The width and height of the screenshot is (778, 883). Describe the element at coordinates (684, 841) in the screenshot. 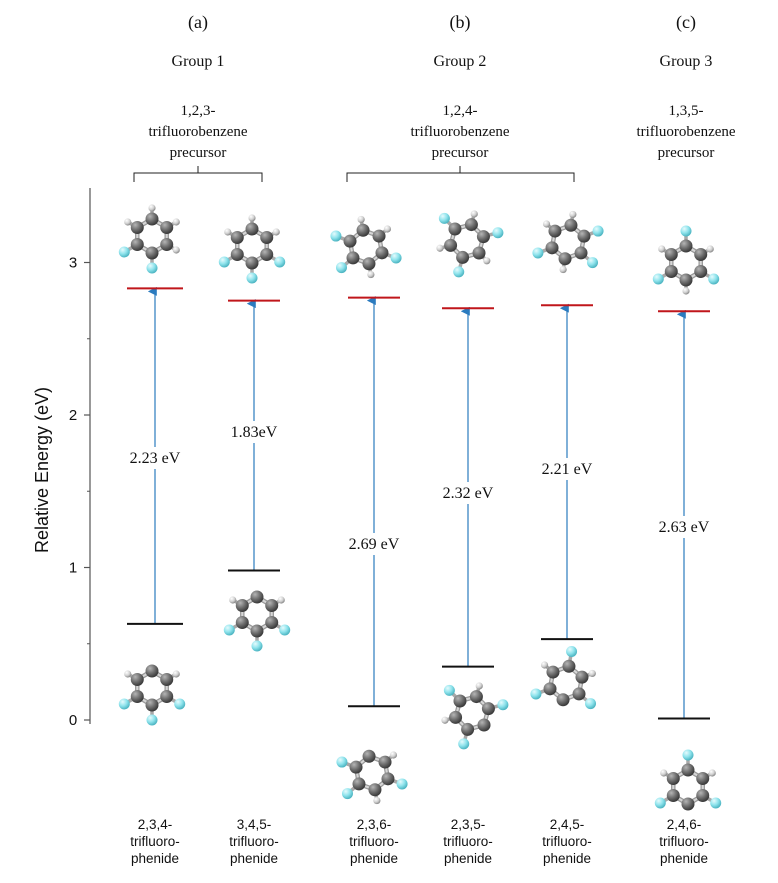

I see `species-name-6-line2: trifluoro-` at that location.